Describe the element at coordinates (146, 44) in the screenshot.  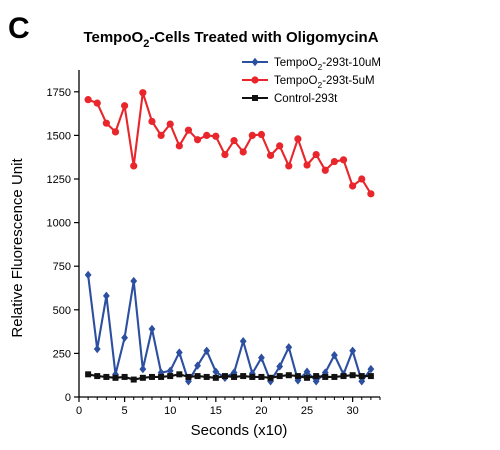
I see `title-subscript: 2` at that location.